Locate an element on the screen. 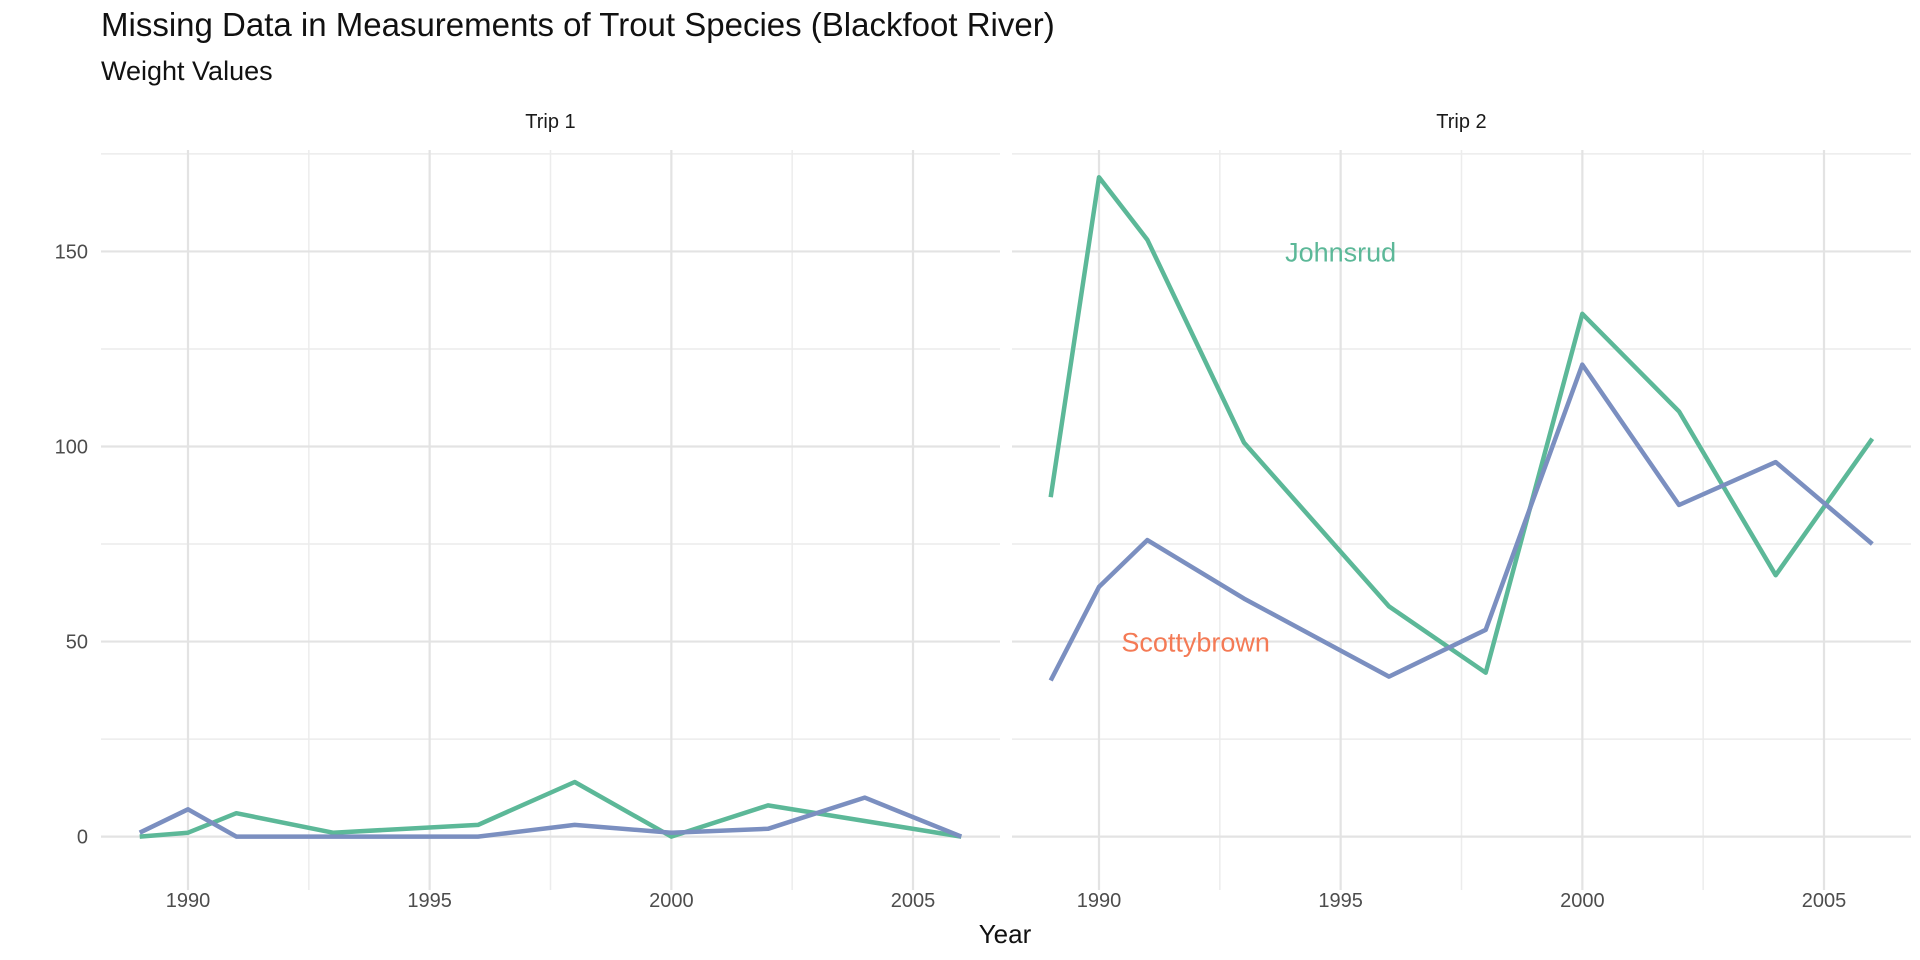 The height and width of the screenshot is (960, 1920). panel-strip-label: Trip 1 is located at coordinates (550, 122).